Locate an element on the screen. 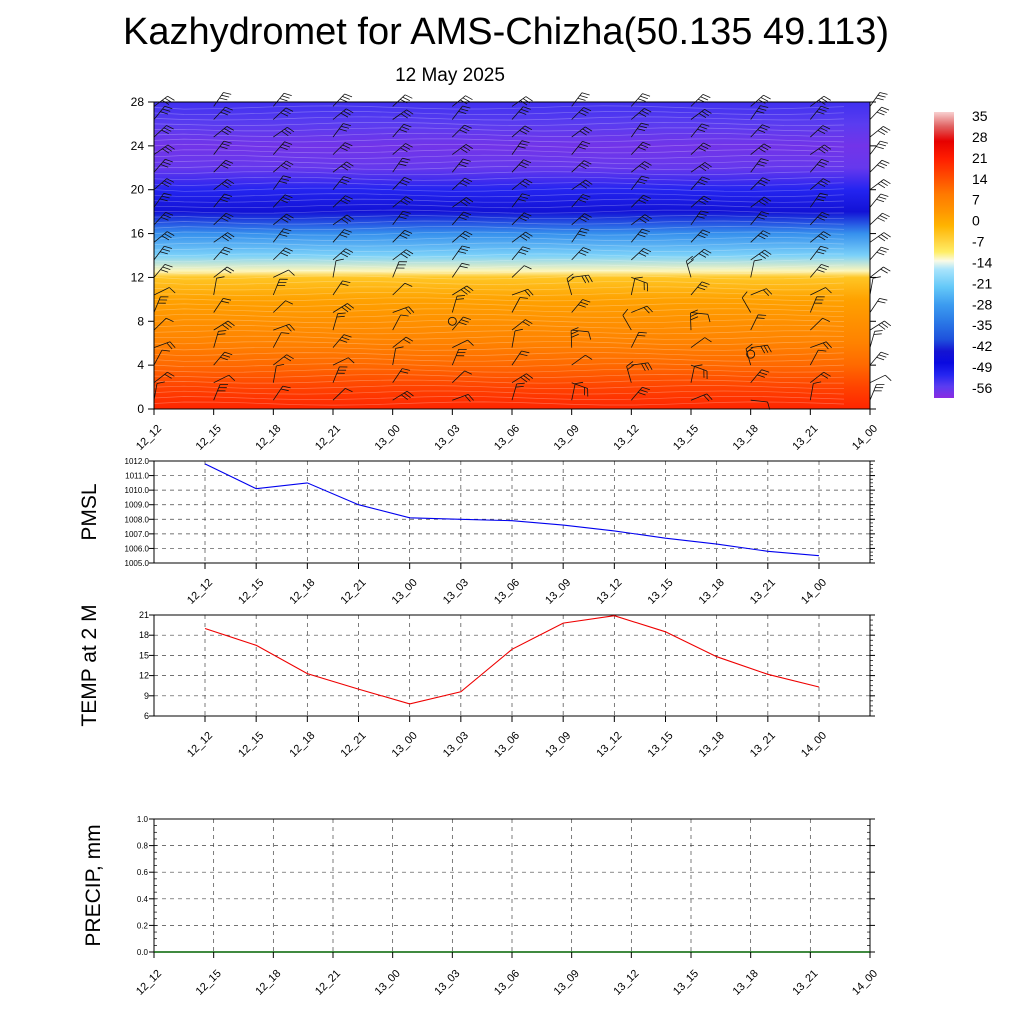  x-tick-label: 13_18 is located at coordinates (746, 438).